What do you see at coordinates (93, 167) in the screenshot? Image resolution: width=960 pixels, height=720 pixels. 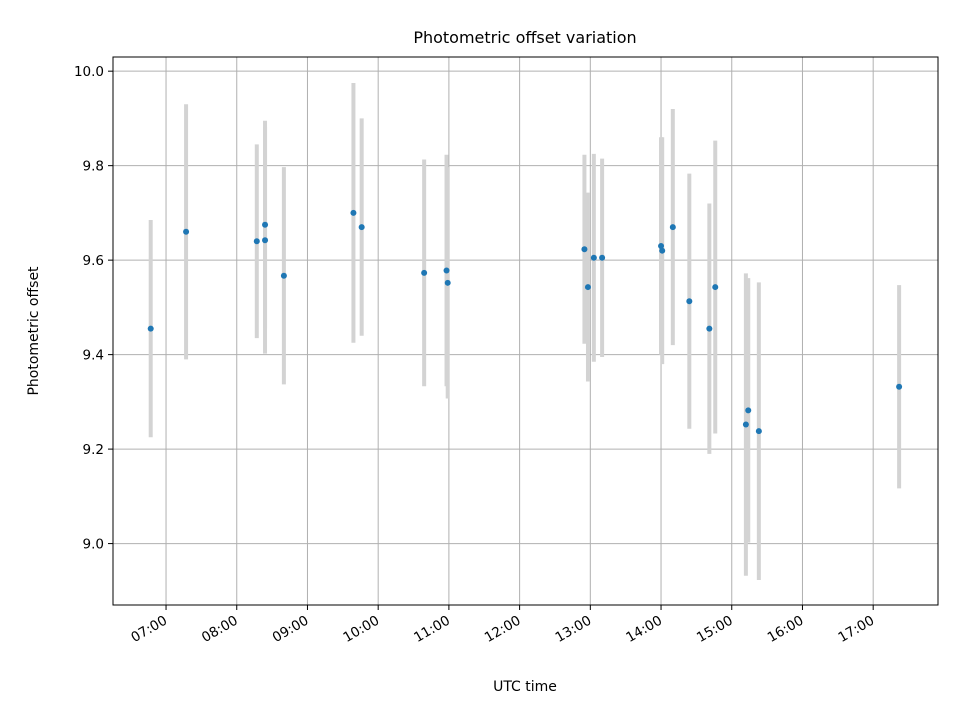 I see `y-tick-label: 9.8` at bounding box center [93, 167].